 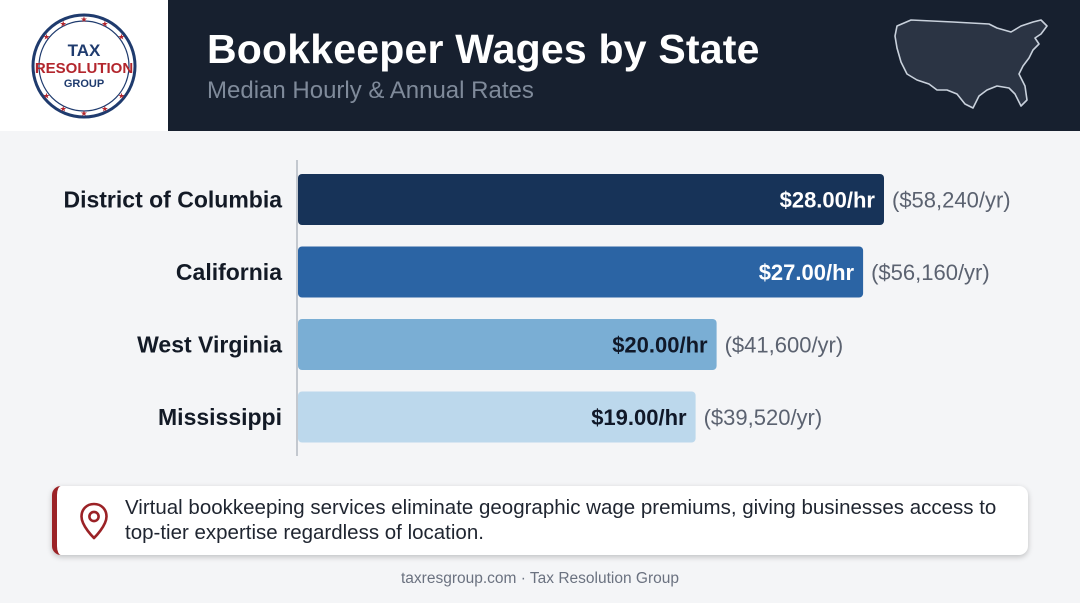 What do you see at coordinates (84, 84) in the screenshot?
I see `logo-line-3: GROUP` at bounding box center [84, 84].